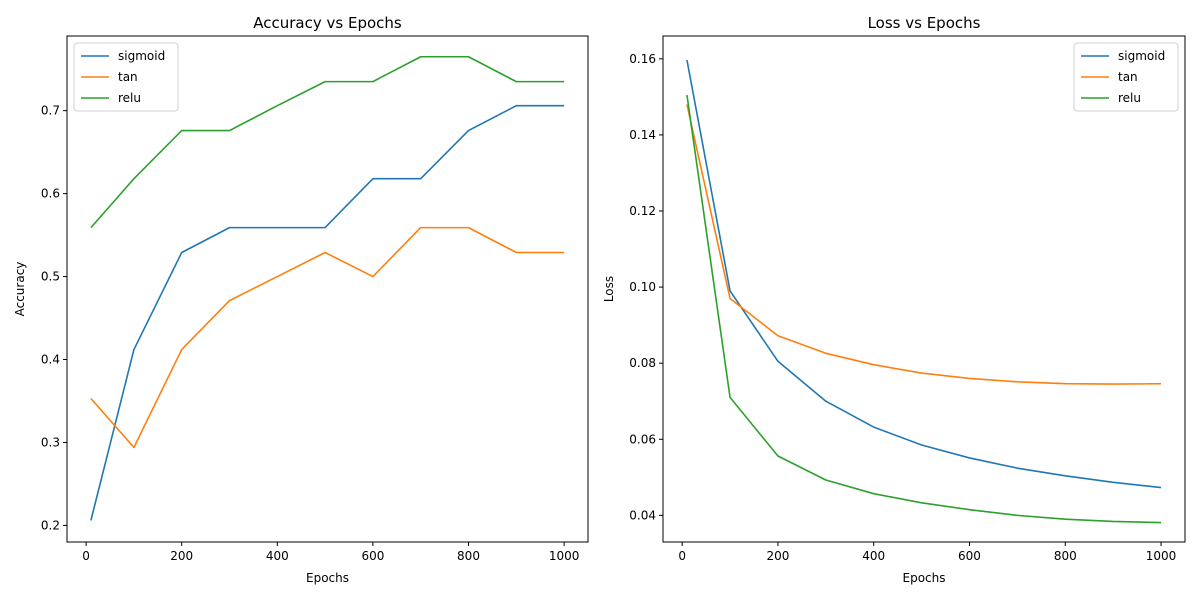 The width and height of the screenshot is (1200, 600). What do you see at coordinates (50, 277) in the screenshot?
I see `y-tick-label: 0.5` at bounding box center [50, 277].